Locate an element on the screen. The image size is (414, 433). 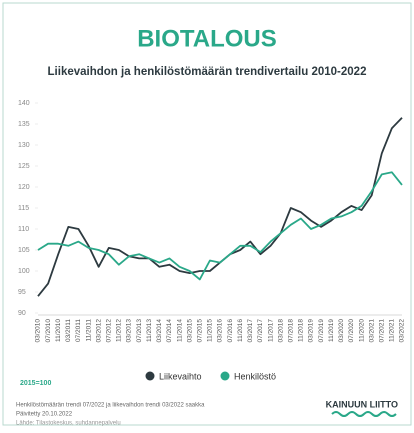
x-tick-label: 11/2021 is located at coordinates (392, 330).